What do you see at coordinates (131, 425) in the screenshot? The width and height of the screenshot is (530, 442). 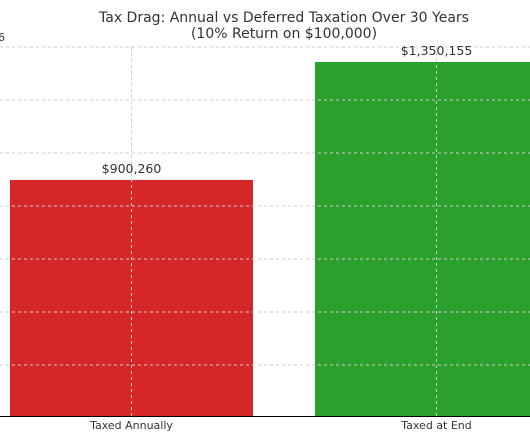 I see `x-tick-label-0: Taxed Annually` at bounding box center [131, 425].